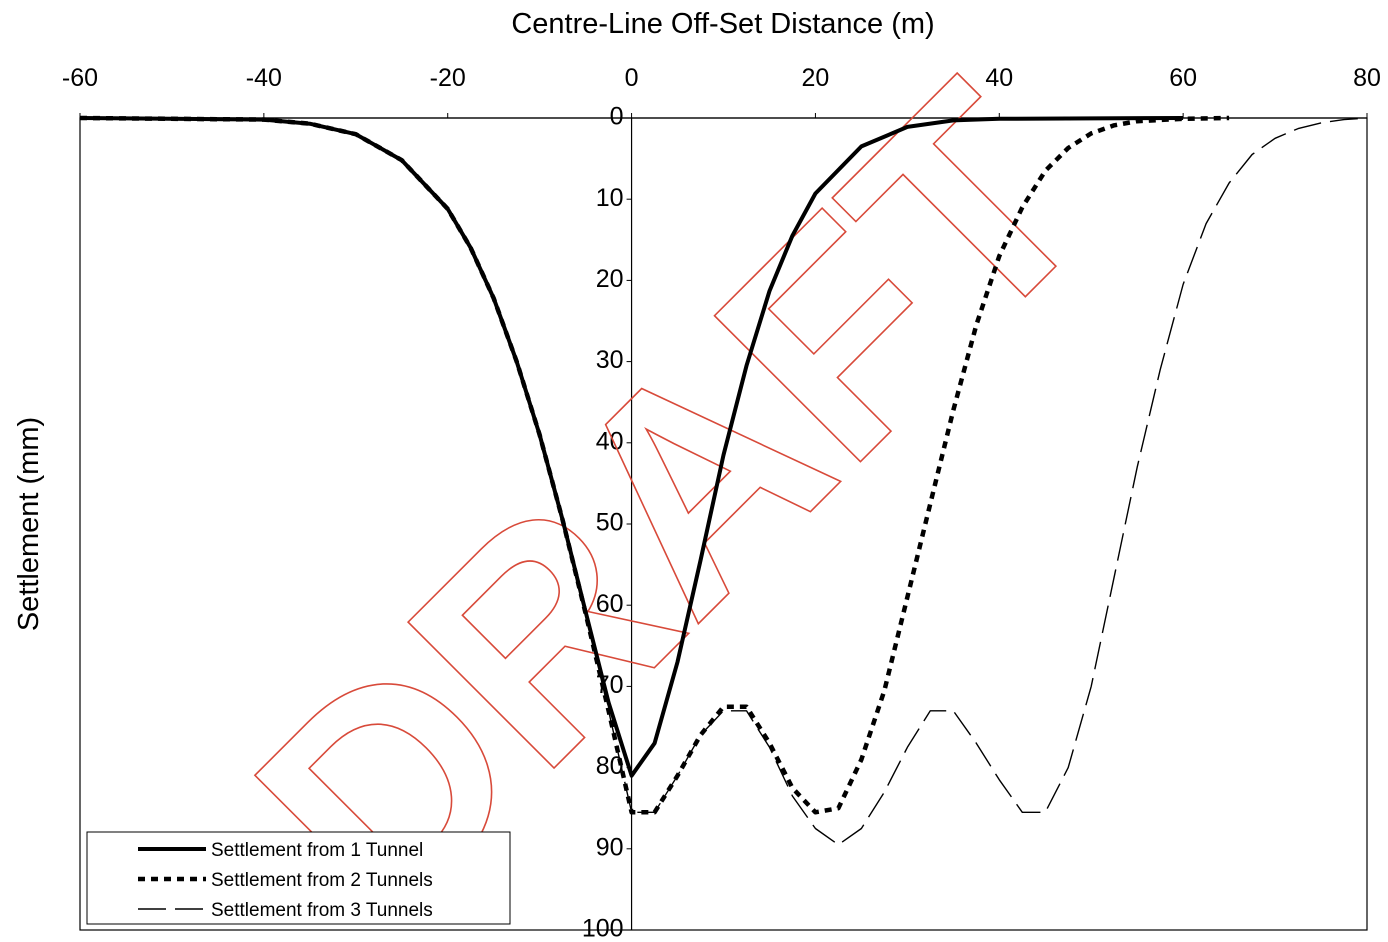  I want to click on y-tick-label: 30, so click(610, 360).